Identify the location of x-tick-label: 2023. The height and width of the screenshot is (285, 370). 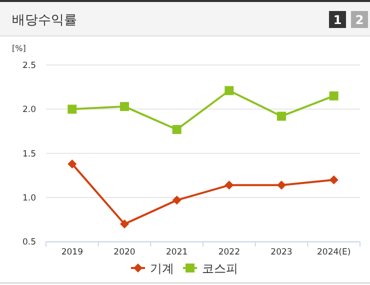
(281, 253).